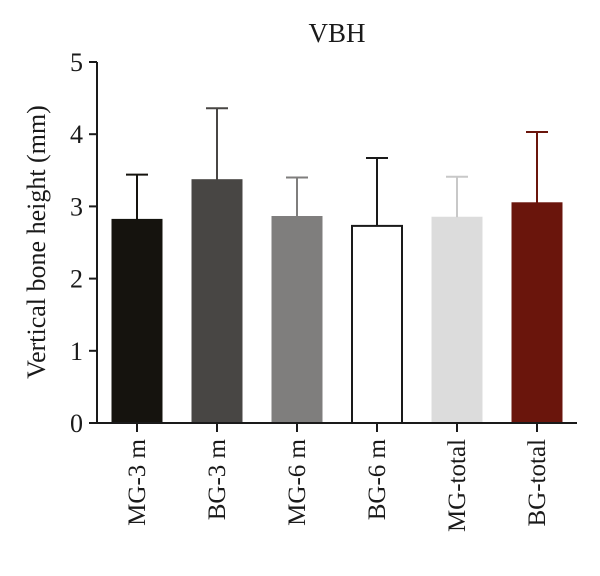 Image resolution: width=600 pixels, height=576 pixels. Describe the element at coordinates (457, 485) in the screenshot. I see `x-tick-label: MG-total` at that location.